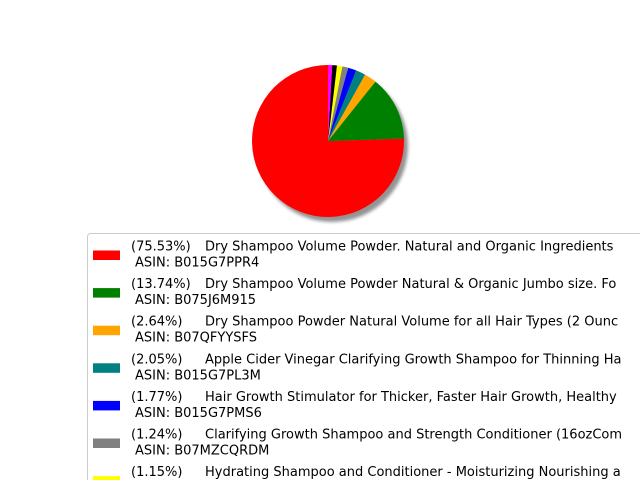 This screenshot has width=640, height=480. What do you see at coordinates (156, 472) in the screenshot?
I see `legend-percent: (1.15%)` at bounding box center [156, 472].